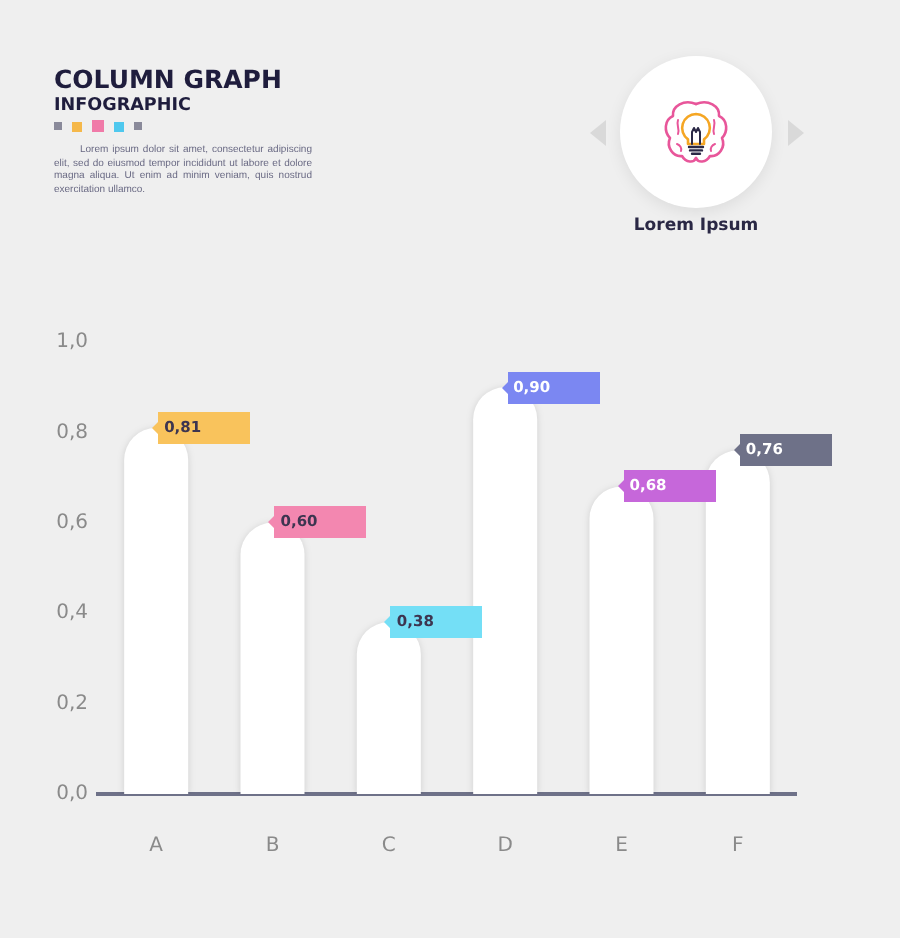 The image size is (900, 938). What do you see at coordinates (621, 846) in the screenshot?
I see `x-tick-label: E` at bounding box center [621, 846].